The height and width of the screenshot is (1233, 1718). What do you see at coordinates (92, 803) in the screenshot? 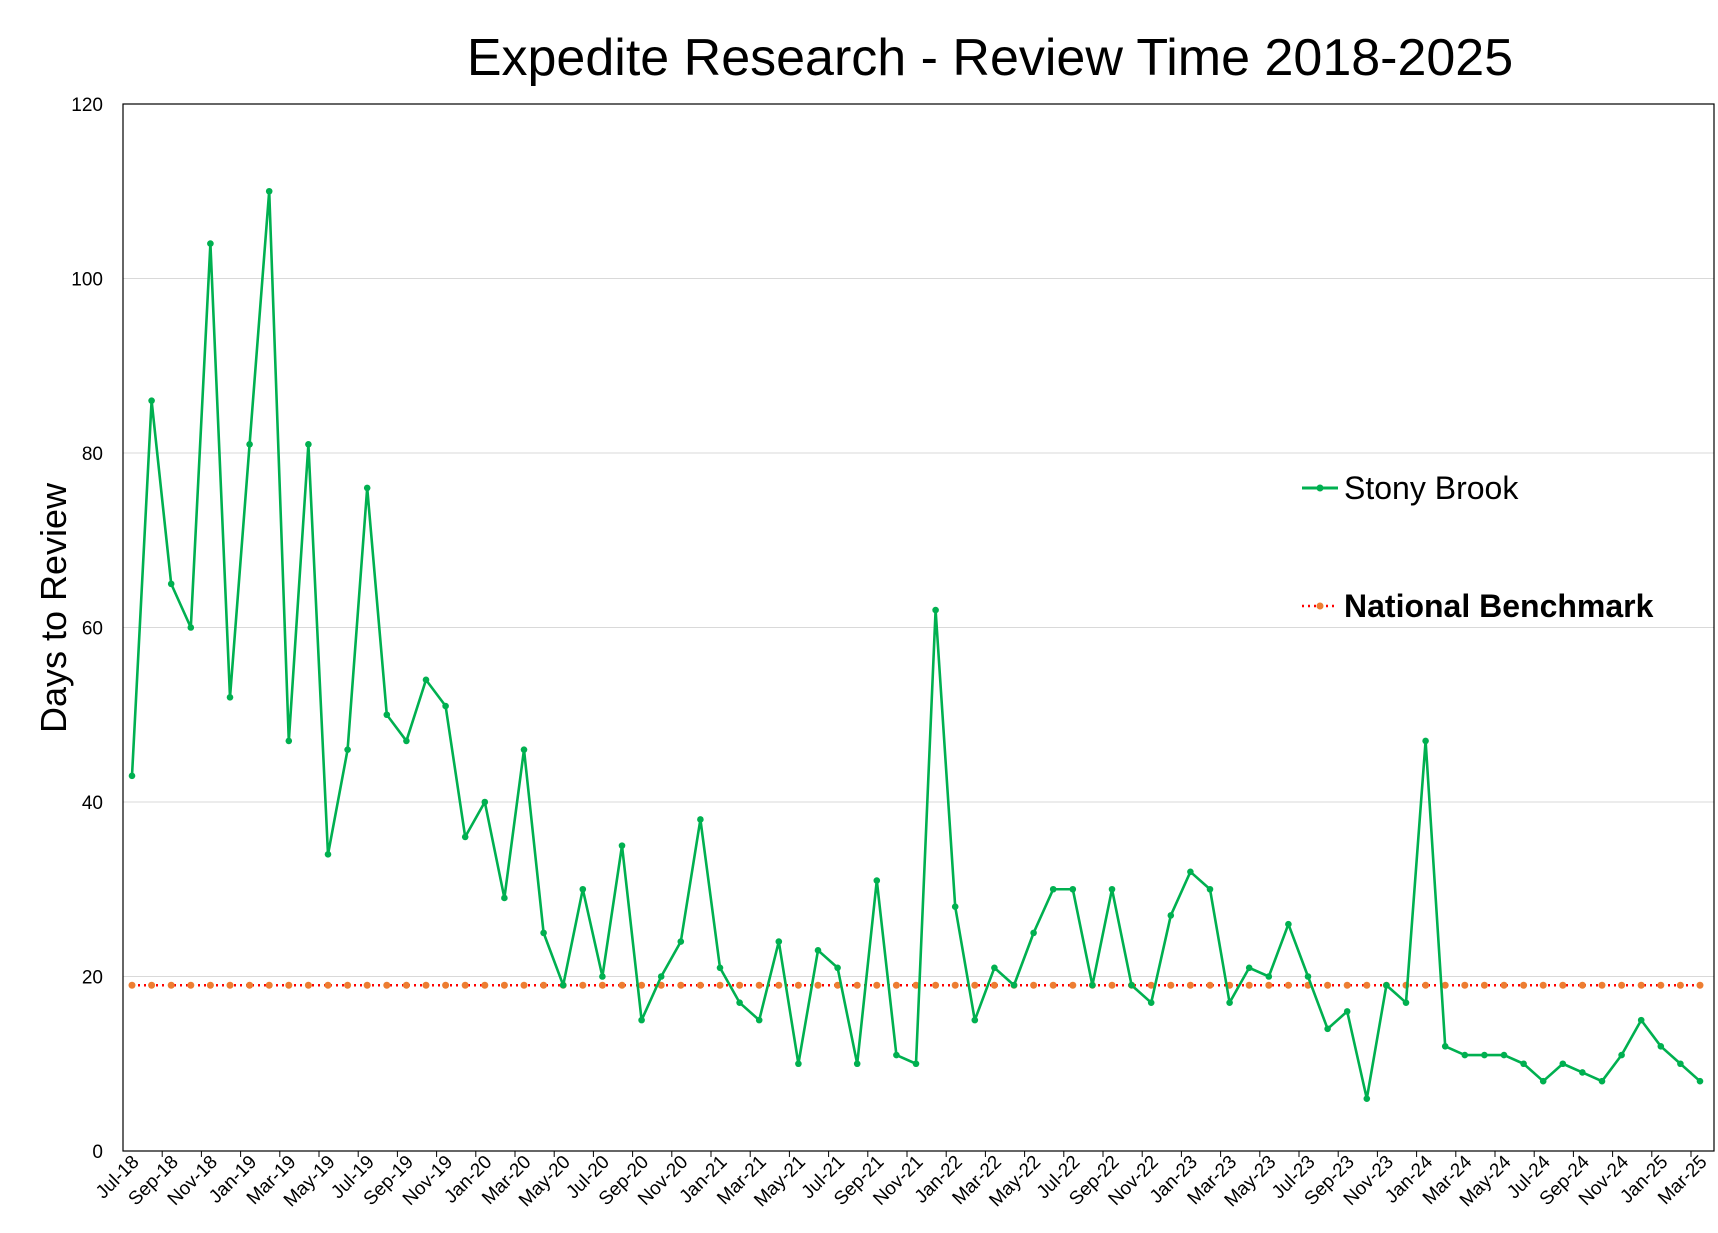
I see `y-tick-label: 40` at bounding box center [92, 803].